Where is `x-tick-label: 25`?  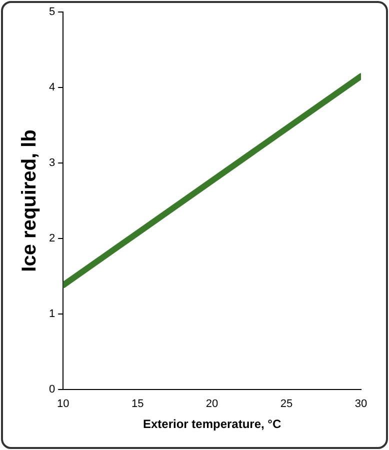
x-tick-label: 25 is located at coordinates (286, 404).